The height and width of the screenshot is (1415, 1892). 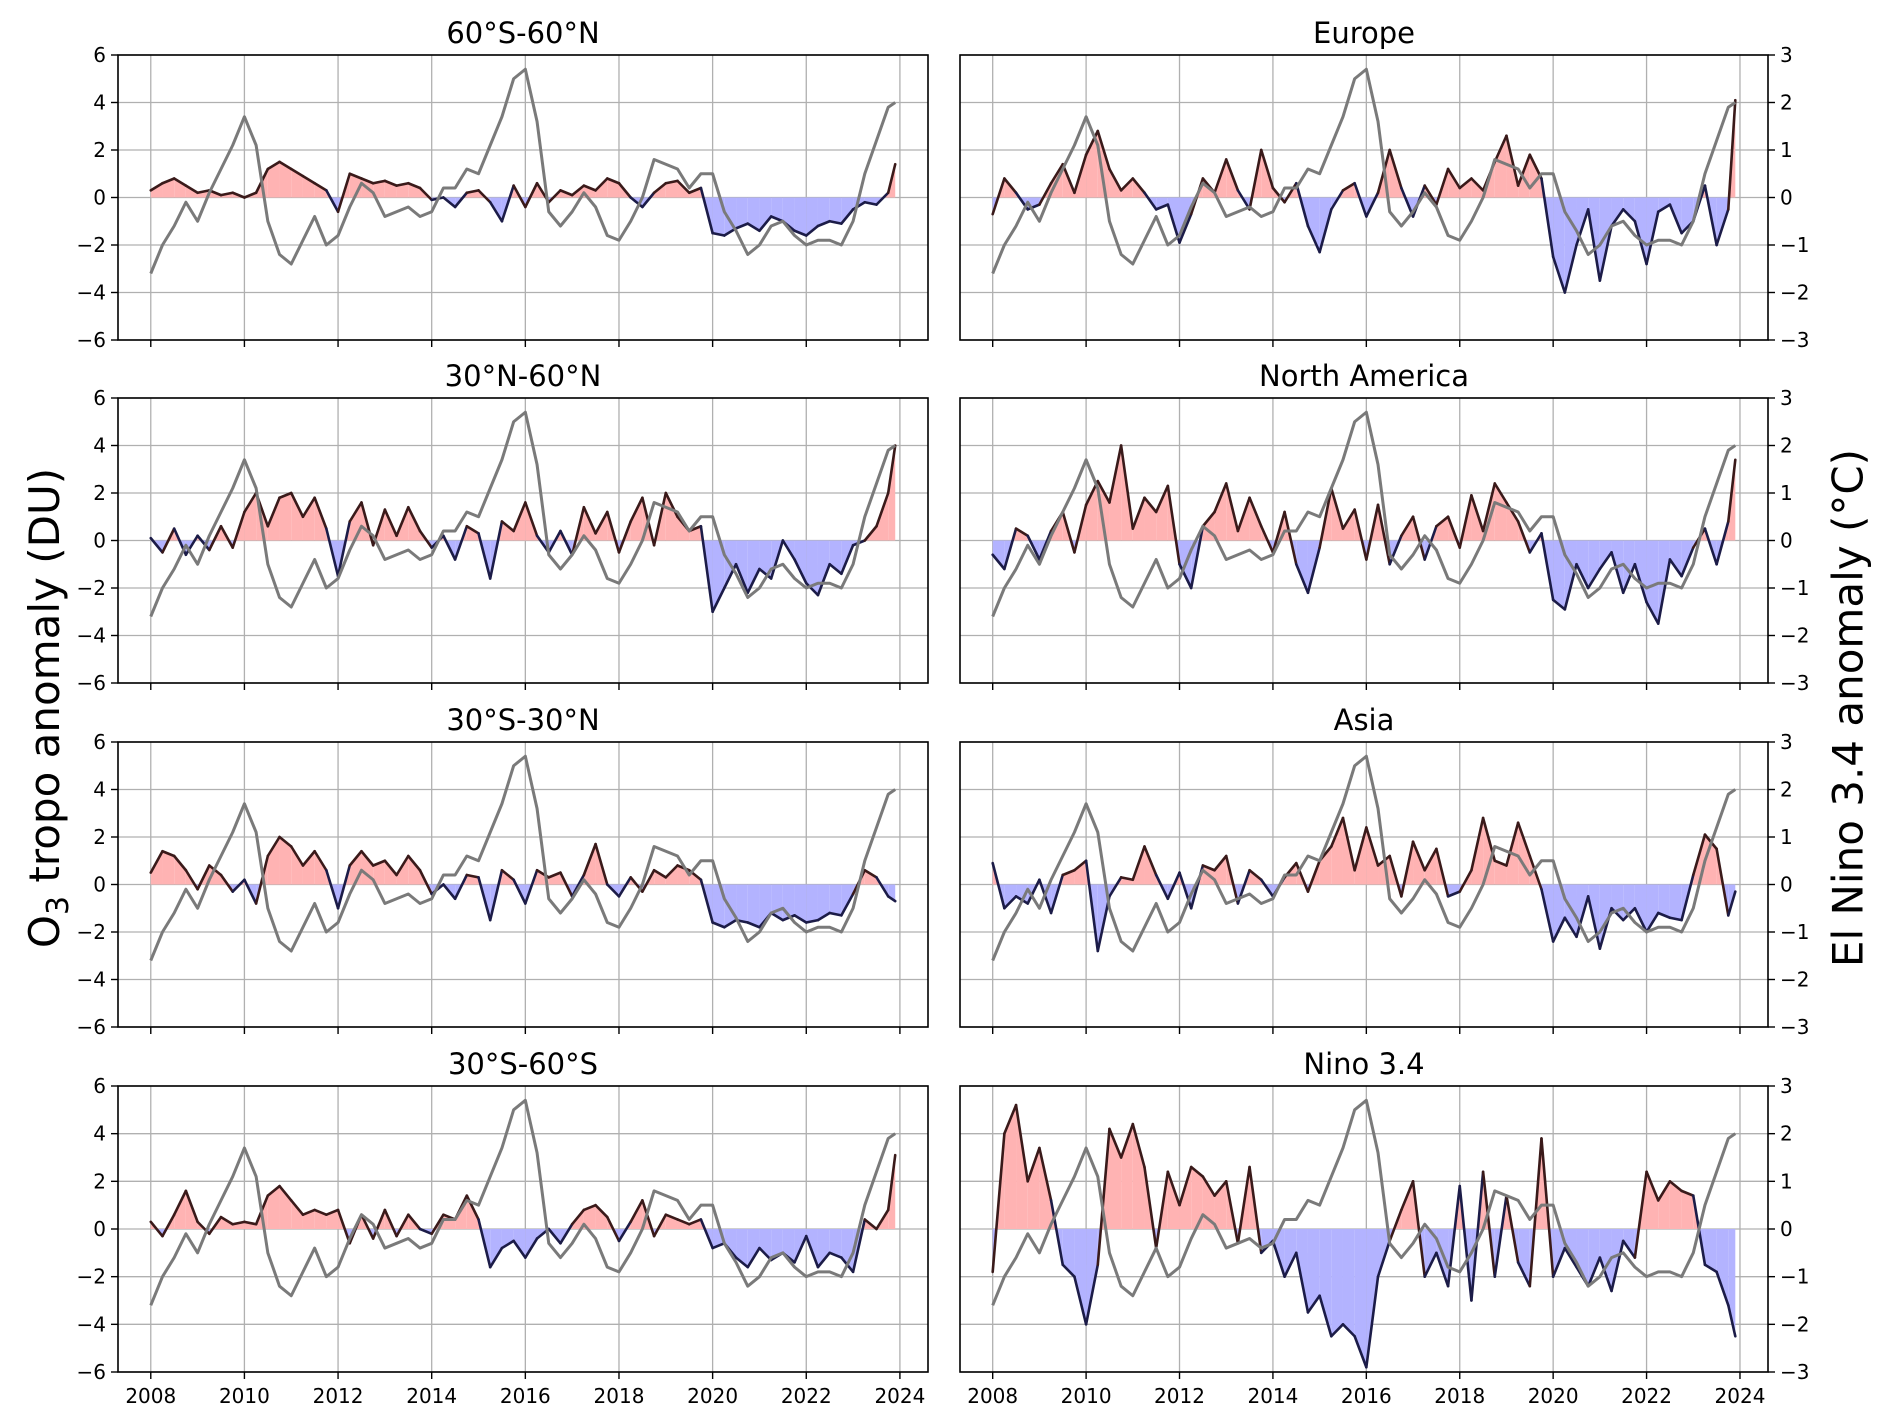 I want to click on panel-5: −3 −2 −1 0 1 2 3 Asia, so click(x=1384, y=871).